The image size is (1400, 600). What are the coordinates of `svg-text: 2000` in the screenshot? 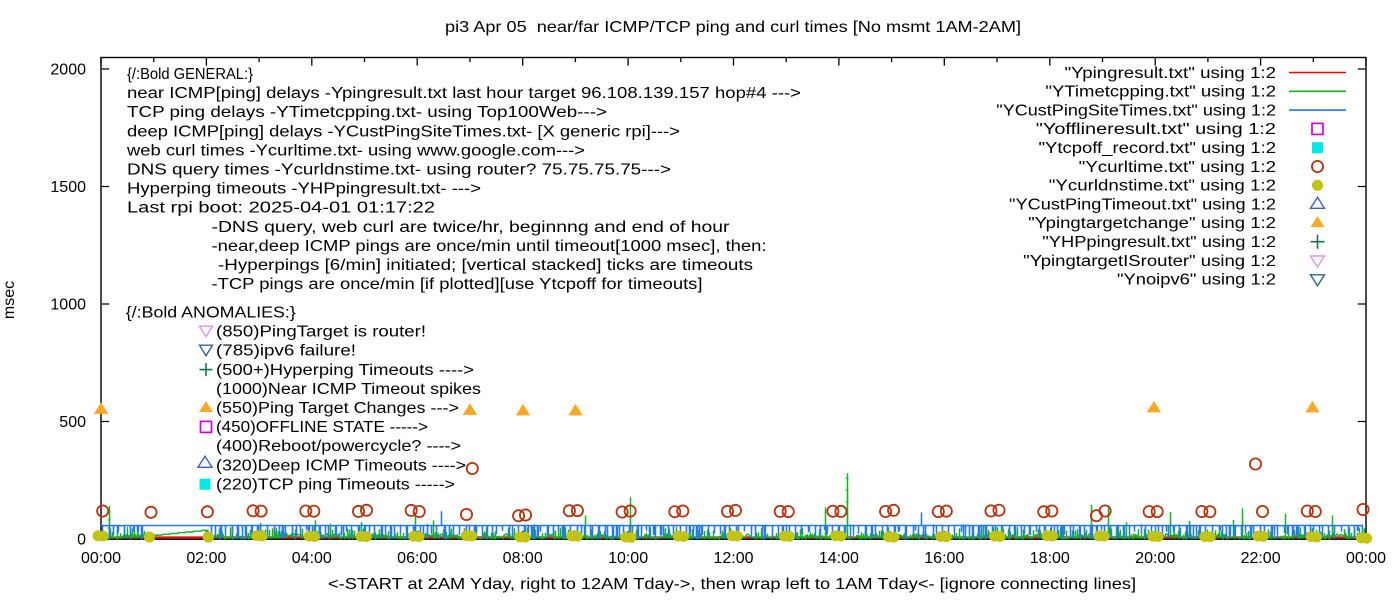 It's located at (68, 70).